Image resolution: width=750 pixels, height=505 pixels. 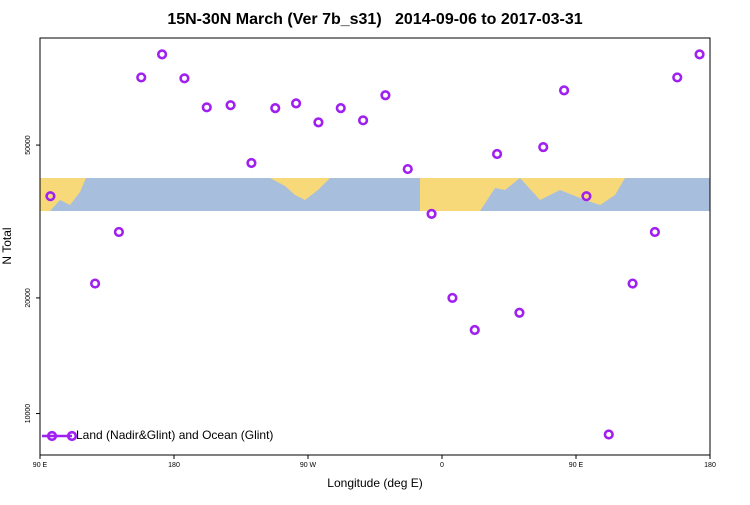 What do you see at coordinates (28, 298) in the screenshot?
I see `y-tick-label: 20000` at bounding box center [28, 298].